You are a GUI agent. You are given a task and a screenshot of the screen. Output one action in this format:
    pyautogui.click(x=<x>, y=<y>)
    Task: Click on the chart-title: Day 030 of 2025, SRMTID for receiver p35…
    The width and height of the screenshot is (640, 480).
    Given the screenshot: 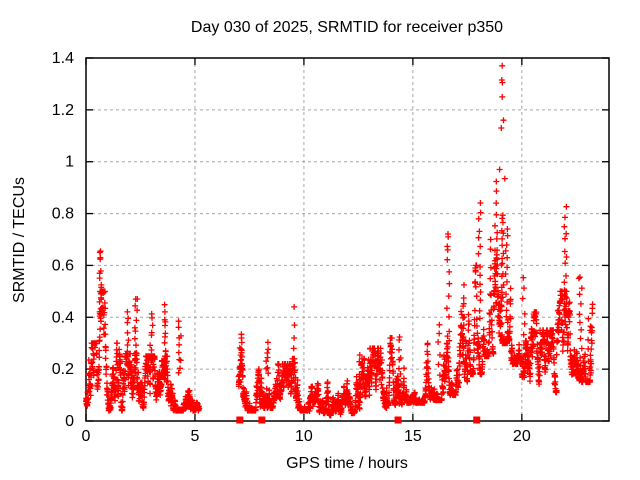 What is the action you would take?
    pyautogui.click(x=347, y=27)
    